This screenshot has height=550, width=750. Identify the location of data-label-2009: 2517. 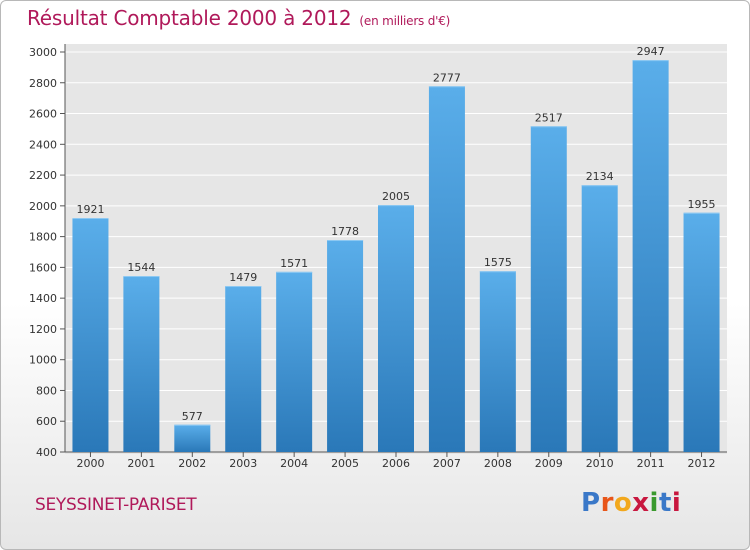
(549, 117).